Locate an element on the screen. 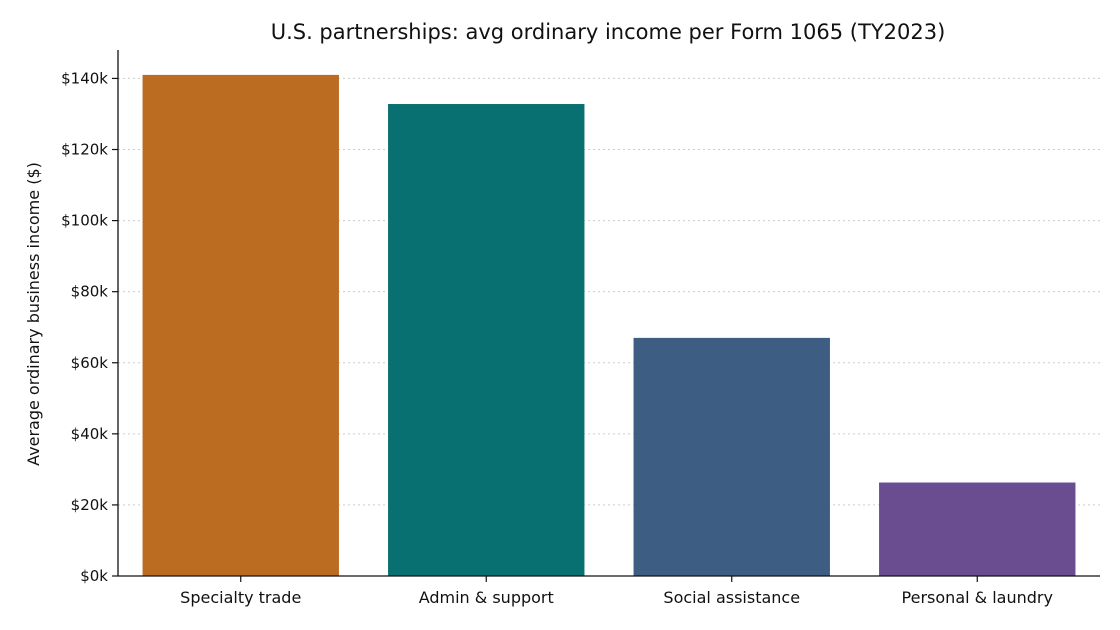  y-axis-label: Average ordinary business income ($) is located at coordinates (33, 314).